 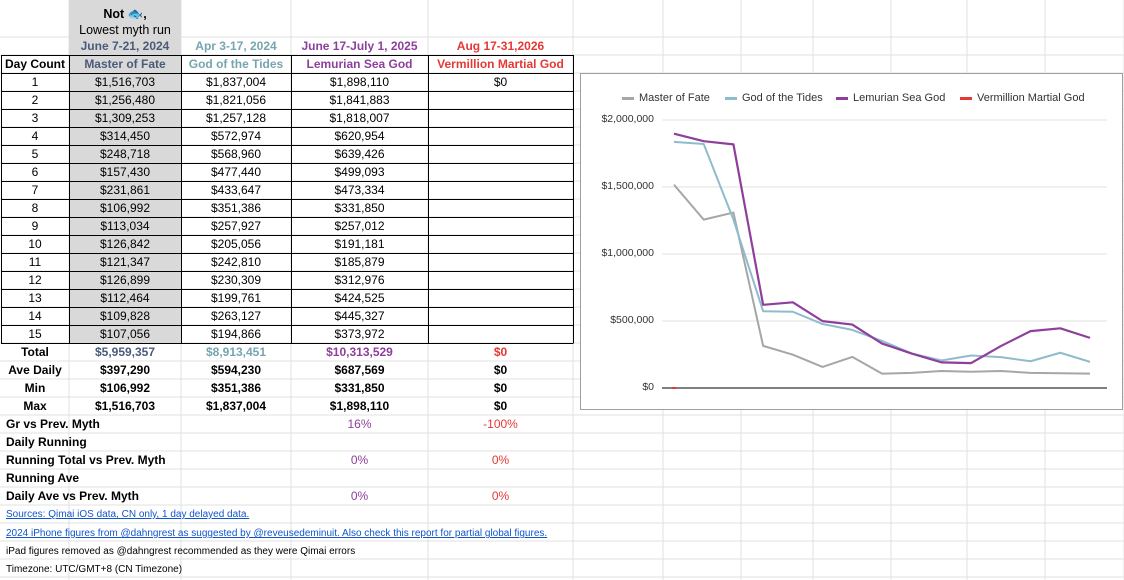 What do you see at coordinates (236, 226) in the screenshot?
I see `cell-tides: $257,927` at bounding box center [236, 226].